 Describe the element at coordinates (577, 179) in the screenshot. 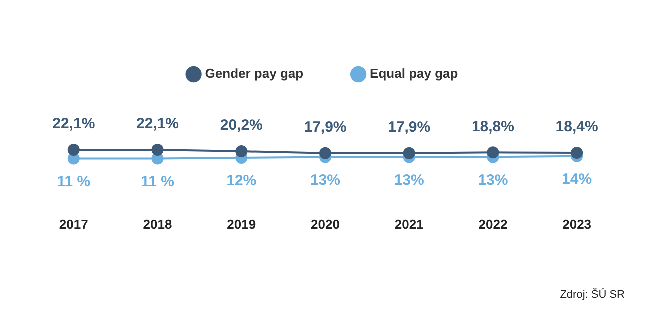

I see `data-label: 14%` at that location.